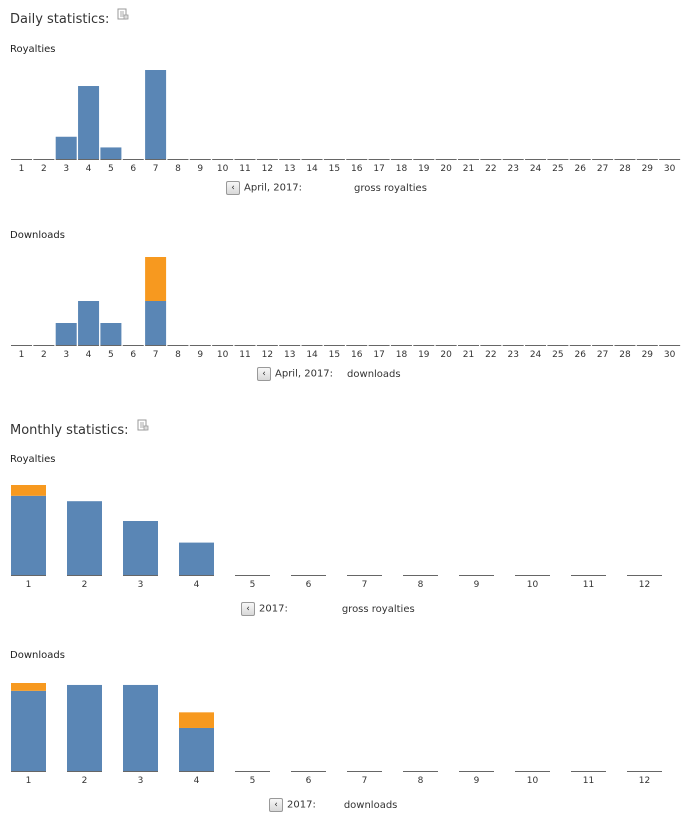  What do you see at coordinates (336, 734) in the screenshot?
I see `chart-monthly-downloads: 1 2 3 4 5 6 7 8 9 10 11 12` at bounding box center [336, 734].